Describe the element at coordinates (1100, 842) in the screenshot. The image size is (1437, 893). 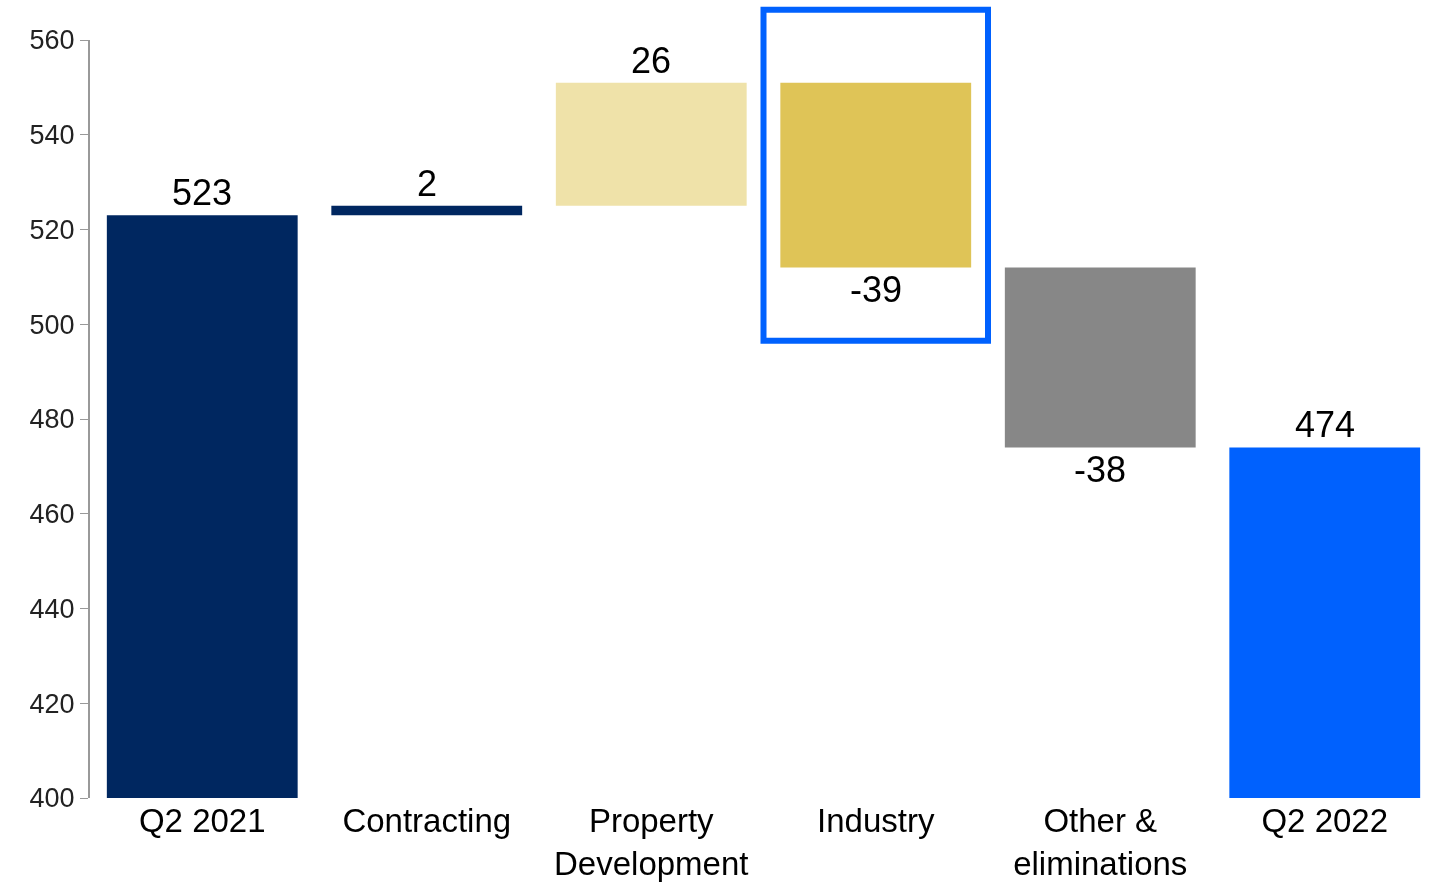
I see `x-tick-label: Other & eliminations` at that location.